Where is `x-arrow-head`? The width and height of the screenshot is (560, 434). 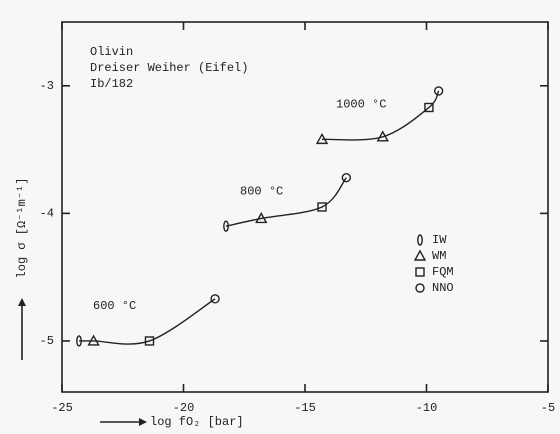 x-arrow-head is located at coordinates (143, 422).